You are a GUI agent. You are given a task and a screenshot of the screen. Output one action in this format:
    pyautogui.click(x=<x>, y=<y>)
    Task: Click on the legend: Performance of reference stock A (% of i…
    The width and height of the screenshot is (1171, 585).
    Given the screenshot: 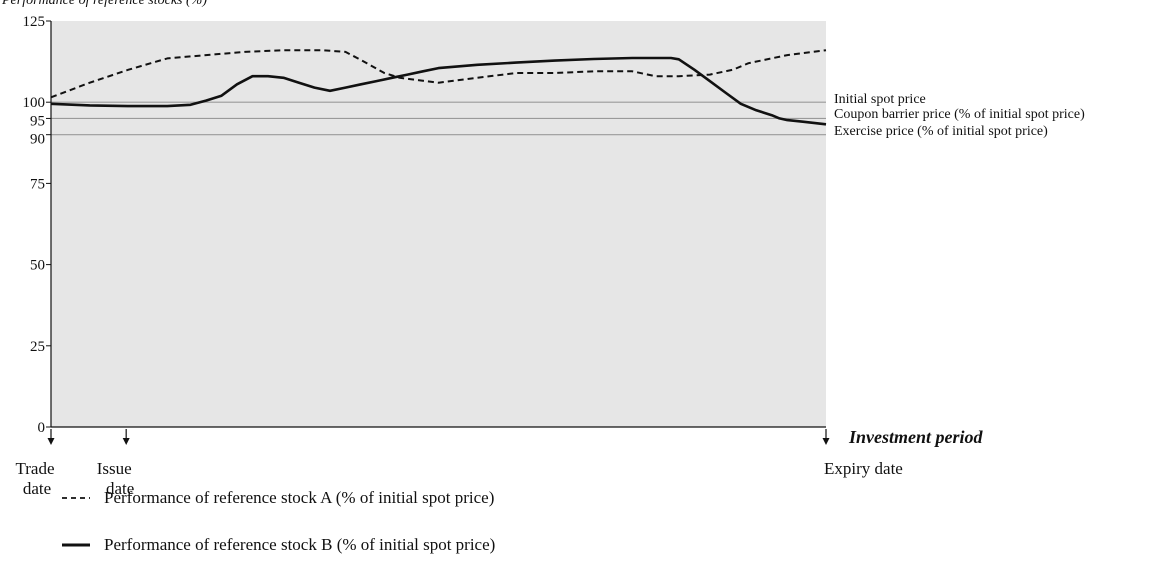 What is the action you would take?
    pyautogui.click(x=278, y=521)
    